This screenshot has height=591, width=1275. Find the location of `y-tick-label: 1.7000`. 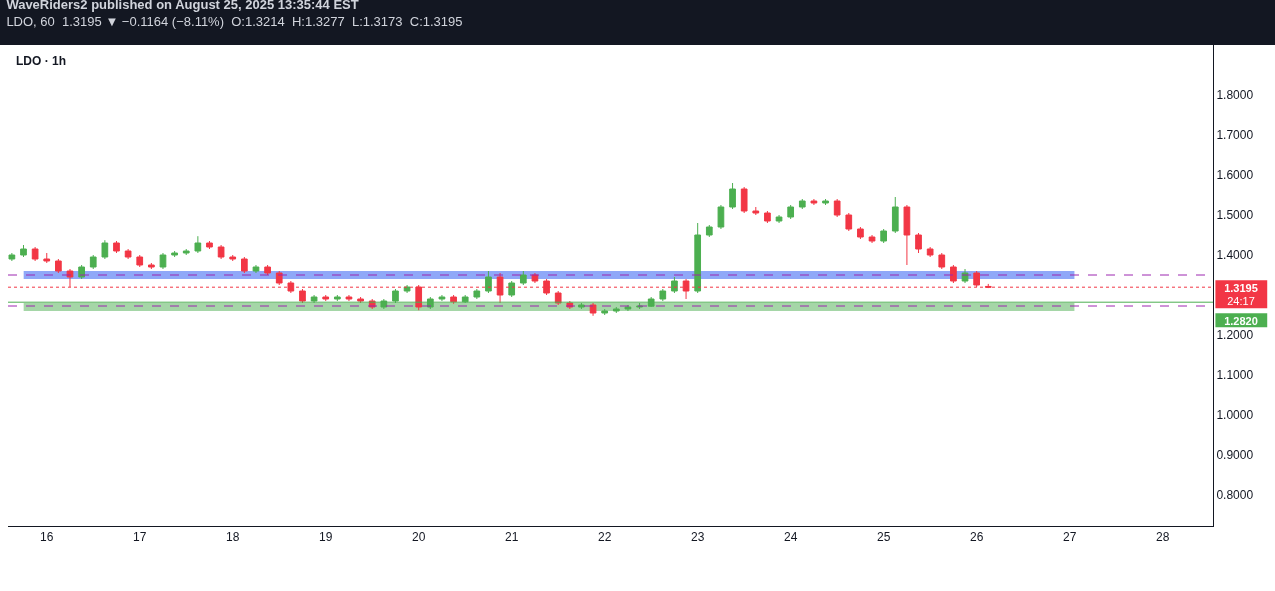

y-tick-label: 1.7000 is located at coordinates (1235, 135).